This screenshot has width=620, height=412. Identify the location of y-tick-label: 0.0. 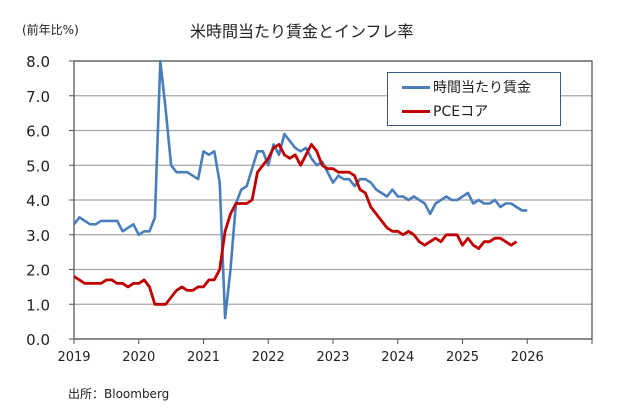
(38, 340).